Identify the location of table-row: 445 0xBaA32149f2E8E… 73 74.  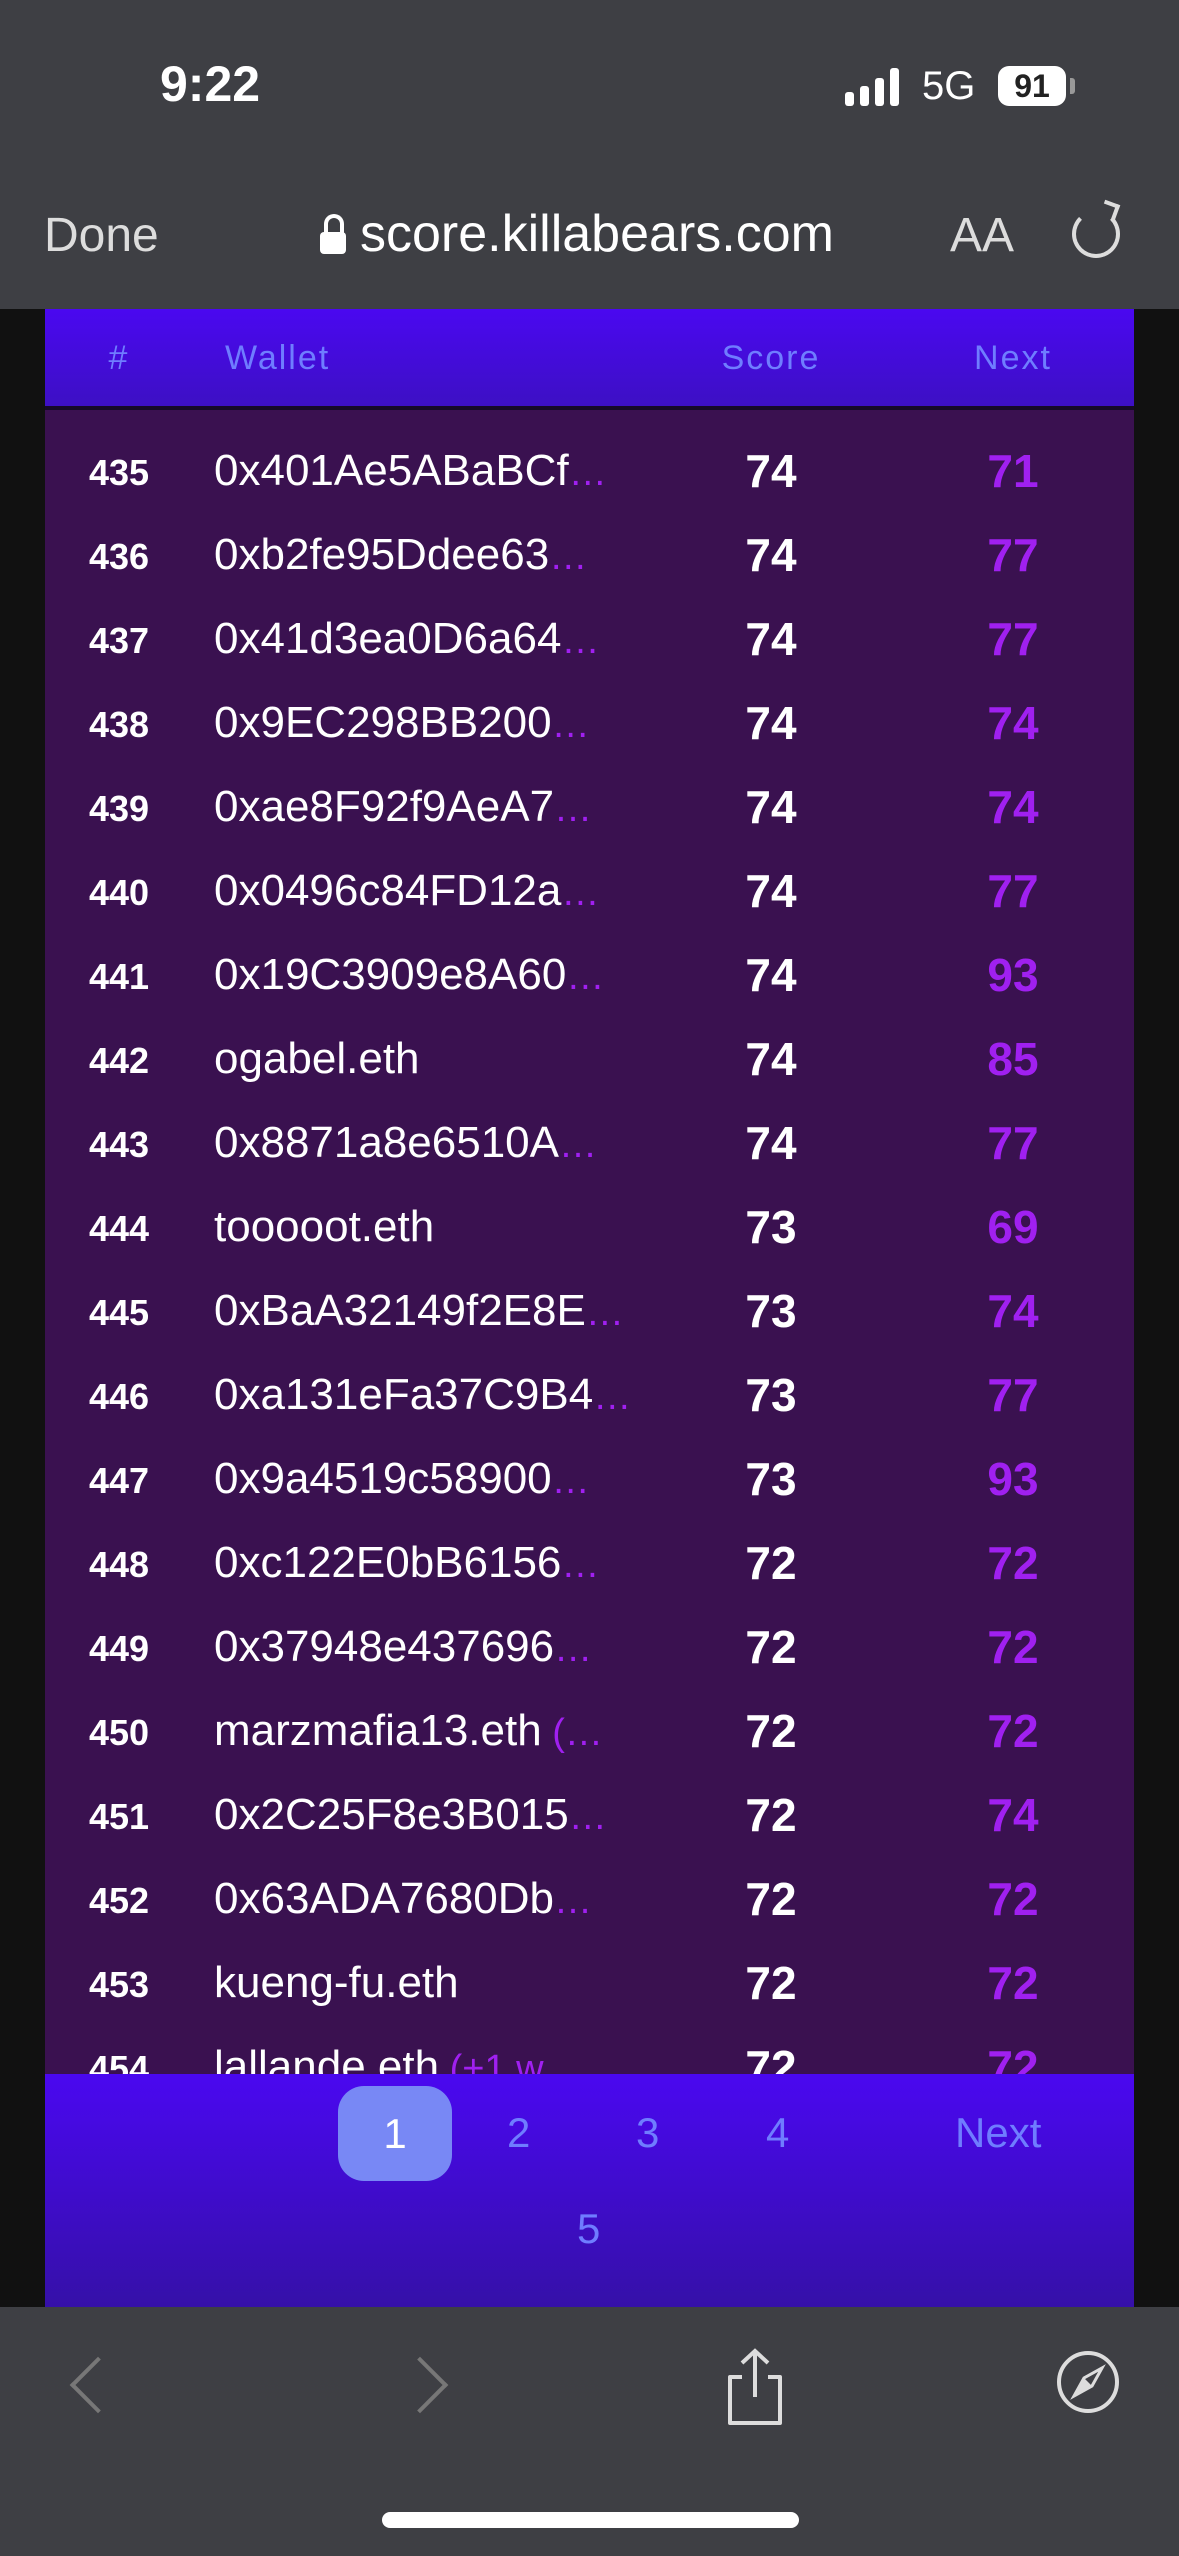
(589, 1314).